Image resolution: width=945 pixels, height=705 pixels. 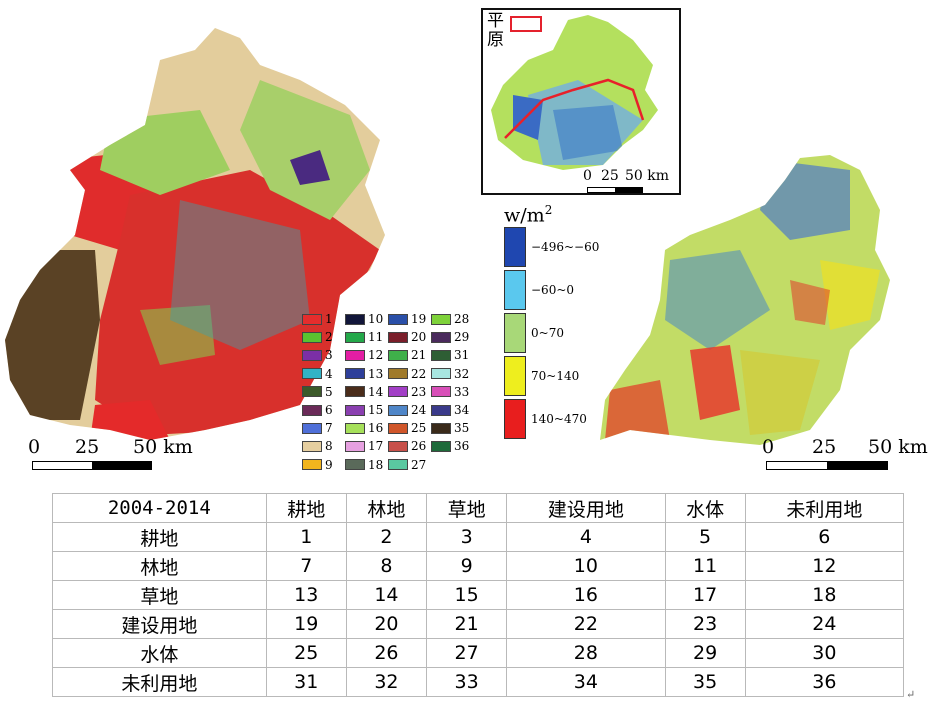 I want to click on legend-item: 15, so click(x=366, y=410).